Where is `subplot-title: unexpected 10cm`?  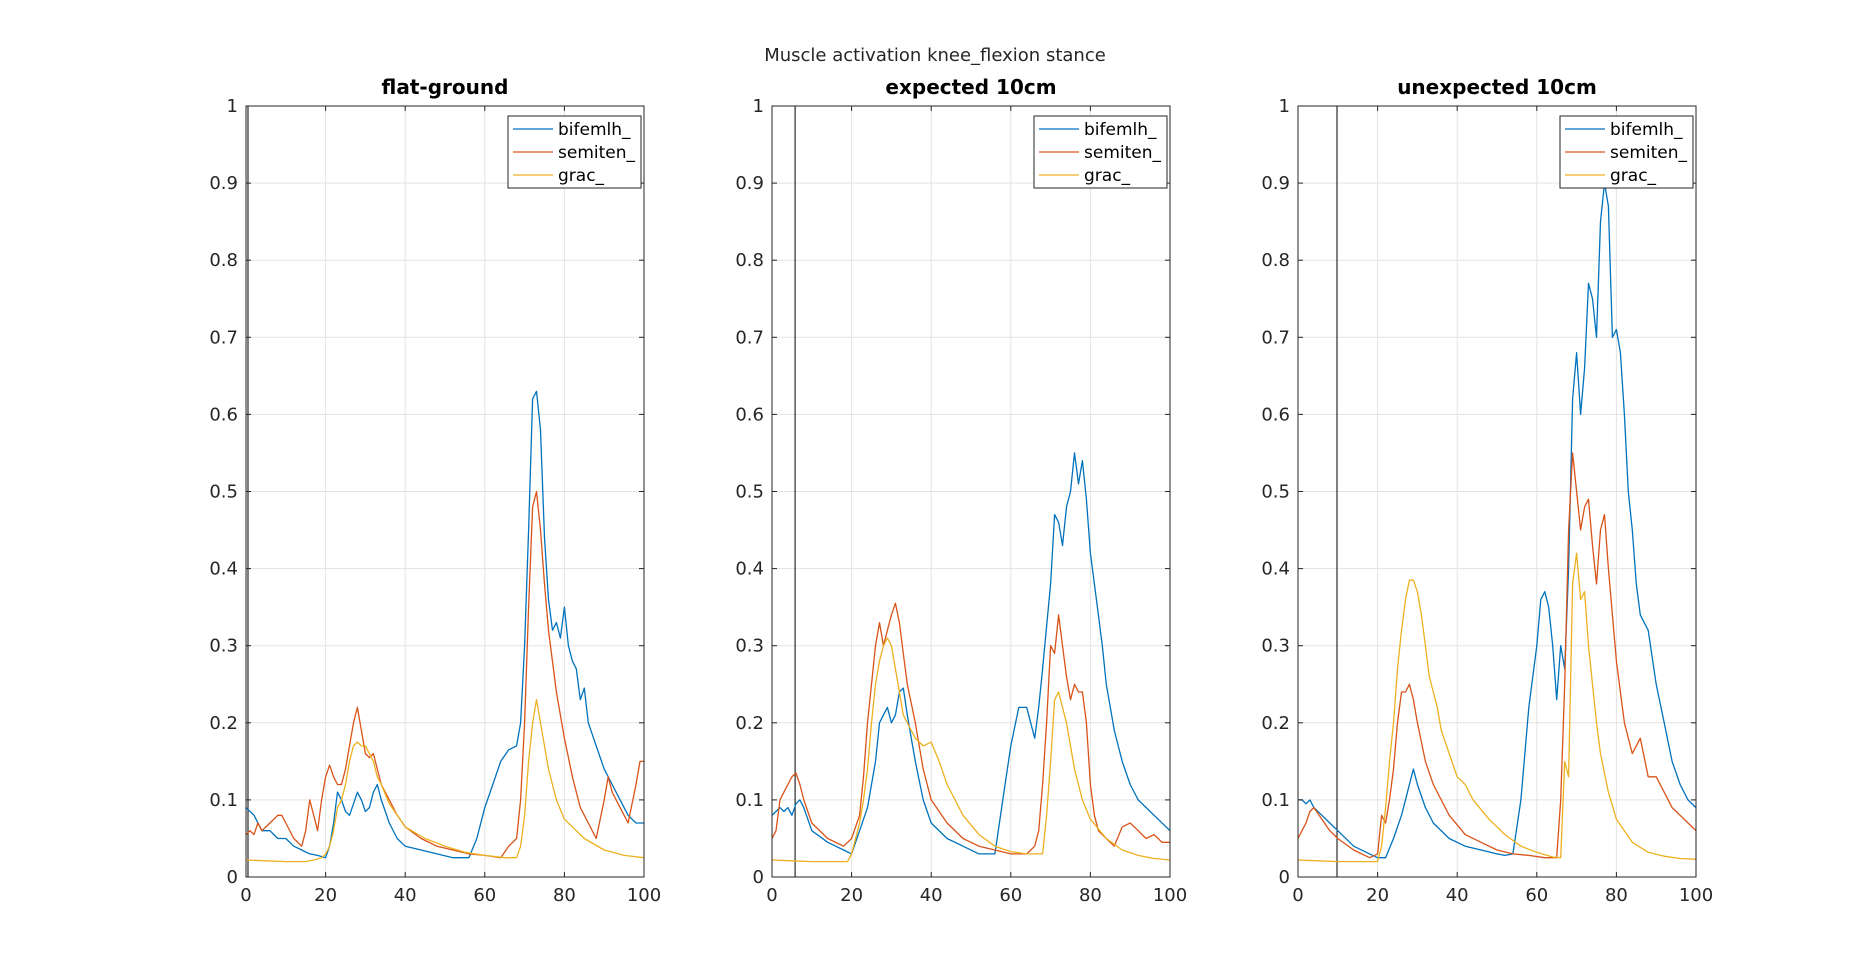
subplot-title: unexpected 10cm is located at coordinates (1497, 87).